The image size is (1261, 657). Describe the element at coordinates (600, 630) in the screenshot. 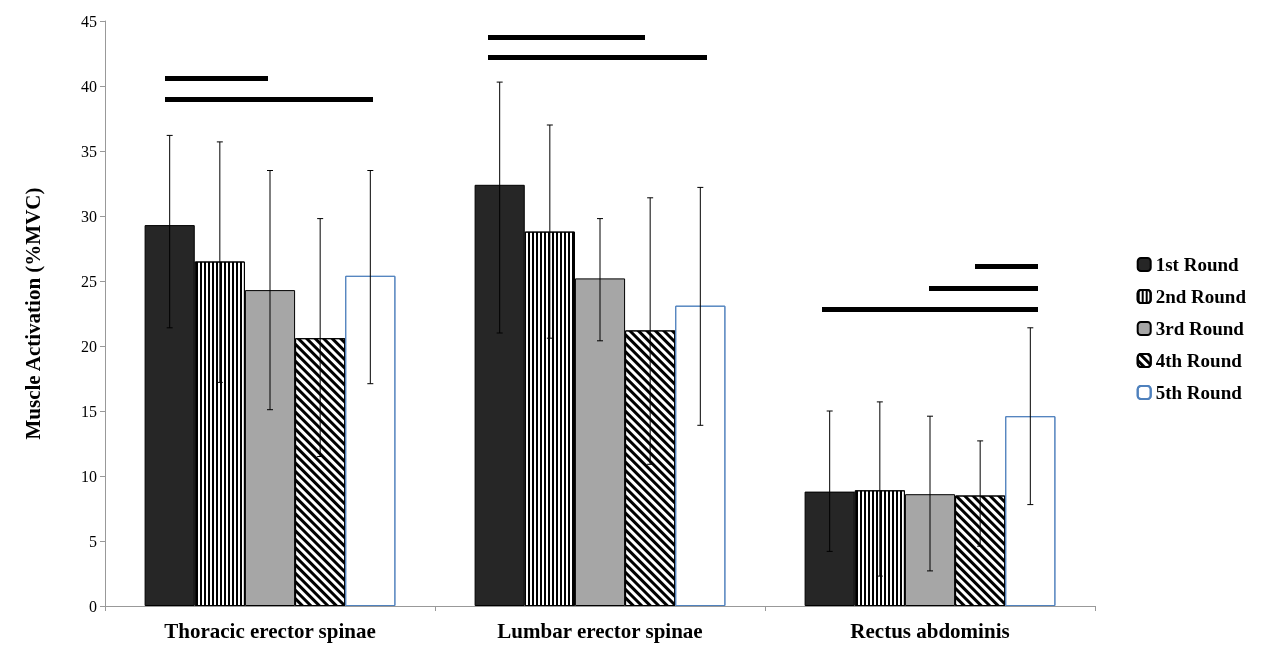

I see `x-tick-label: Lumbar erector spinae` at that location.